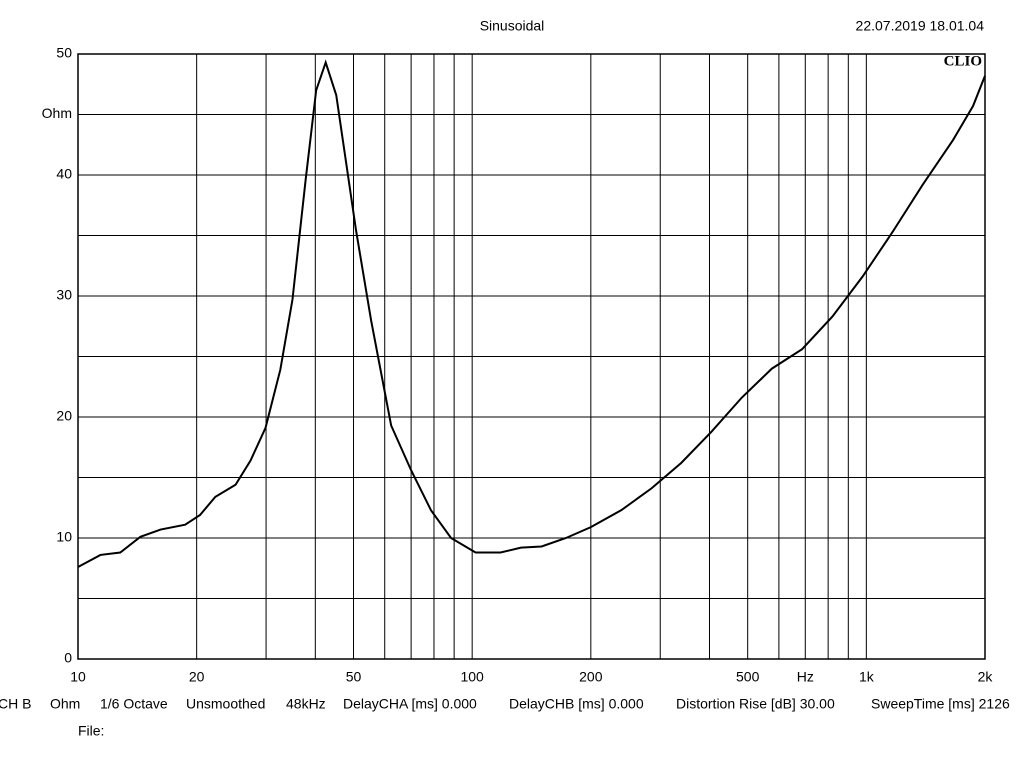 The image size is (1024, 768). Describe the element at coordinates (748, 677) in the screenshot. I see `x-tick-label: 500` at that location.